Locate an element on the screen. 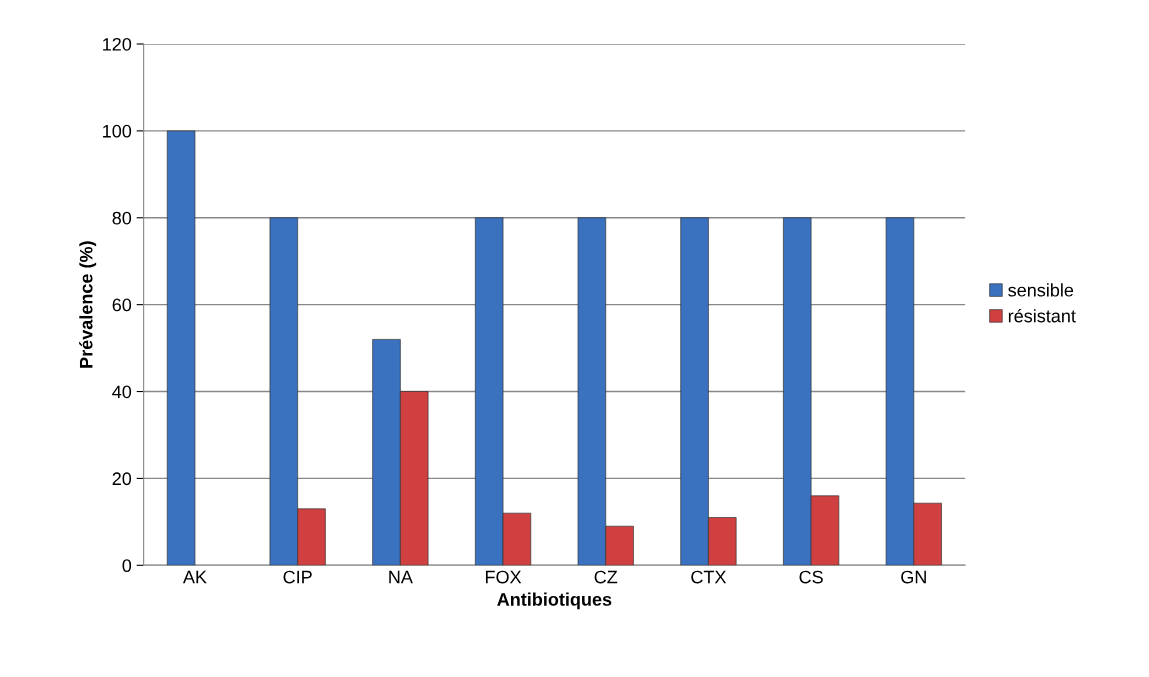 This screenshot has width=1149, height=677. y-axis-title: Prévalence (%) is located at coordinates (88, 304).